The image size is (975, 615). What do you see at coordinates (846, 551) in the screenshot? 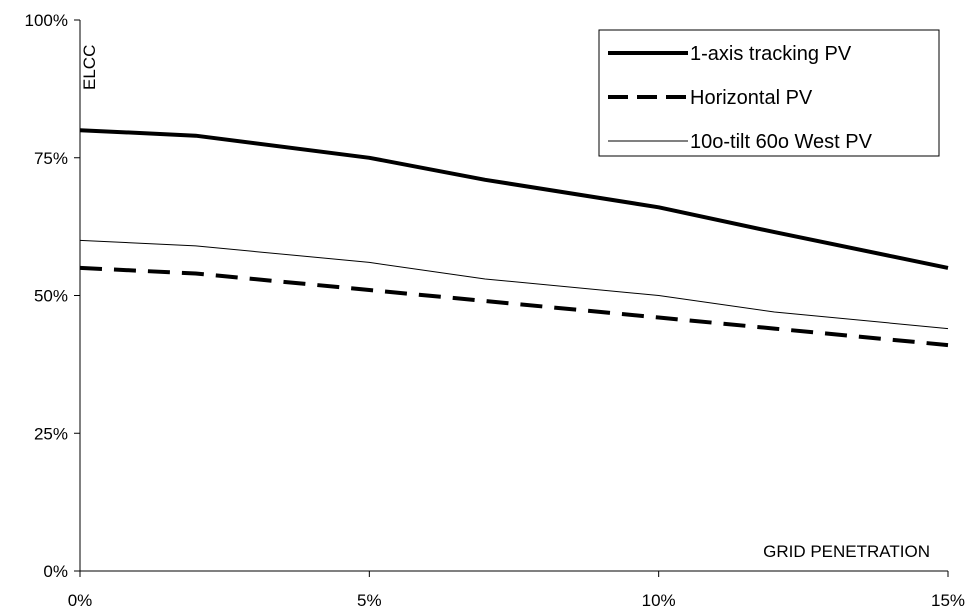
I see `x-axis-title: GRID PENETRATION` at bounding box center [846, 551].